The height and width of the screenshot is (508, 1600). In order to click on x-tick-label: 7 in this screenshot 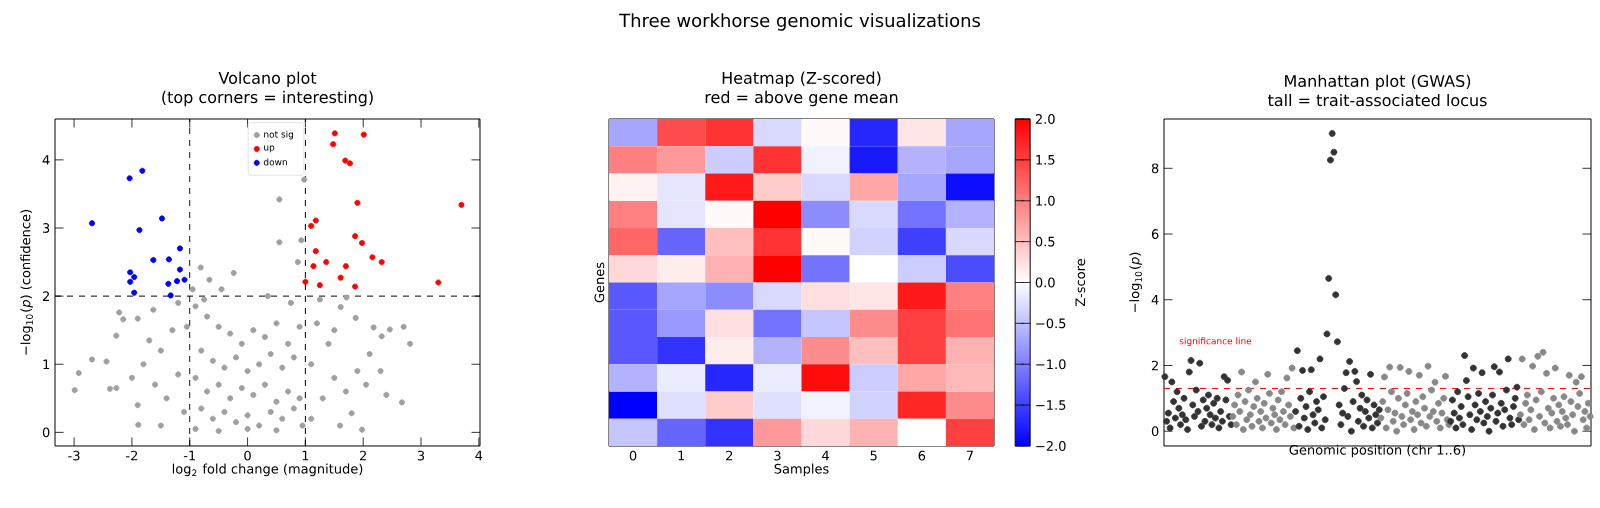, I will do `click(969, 455)`.